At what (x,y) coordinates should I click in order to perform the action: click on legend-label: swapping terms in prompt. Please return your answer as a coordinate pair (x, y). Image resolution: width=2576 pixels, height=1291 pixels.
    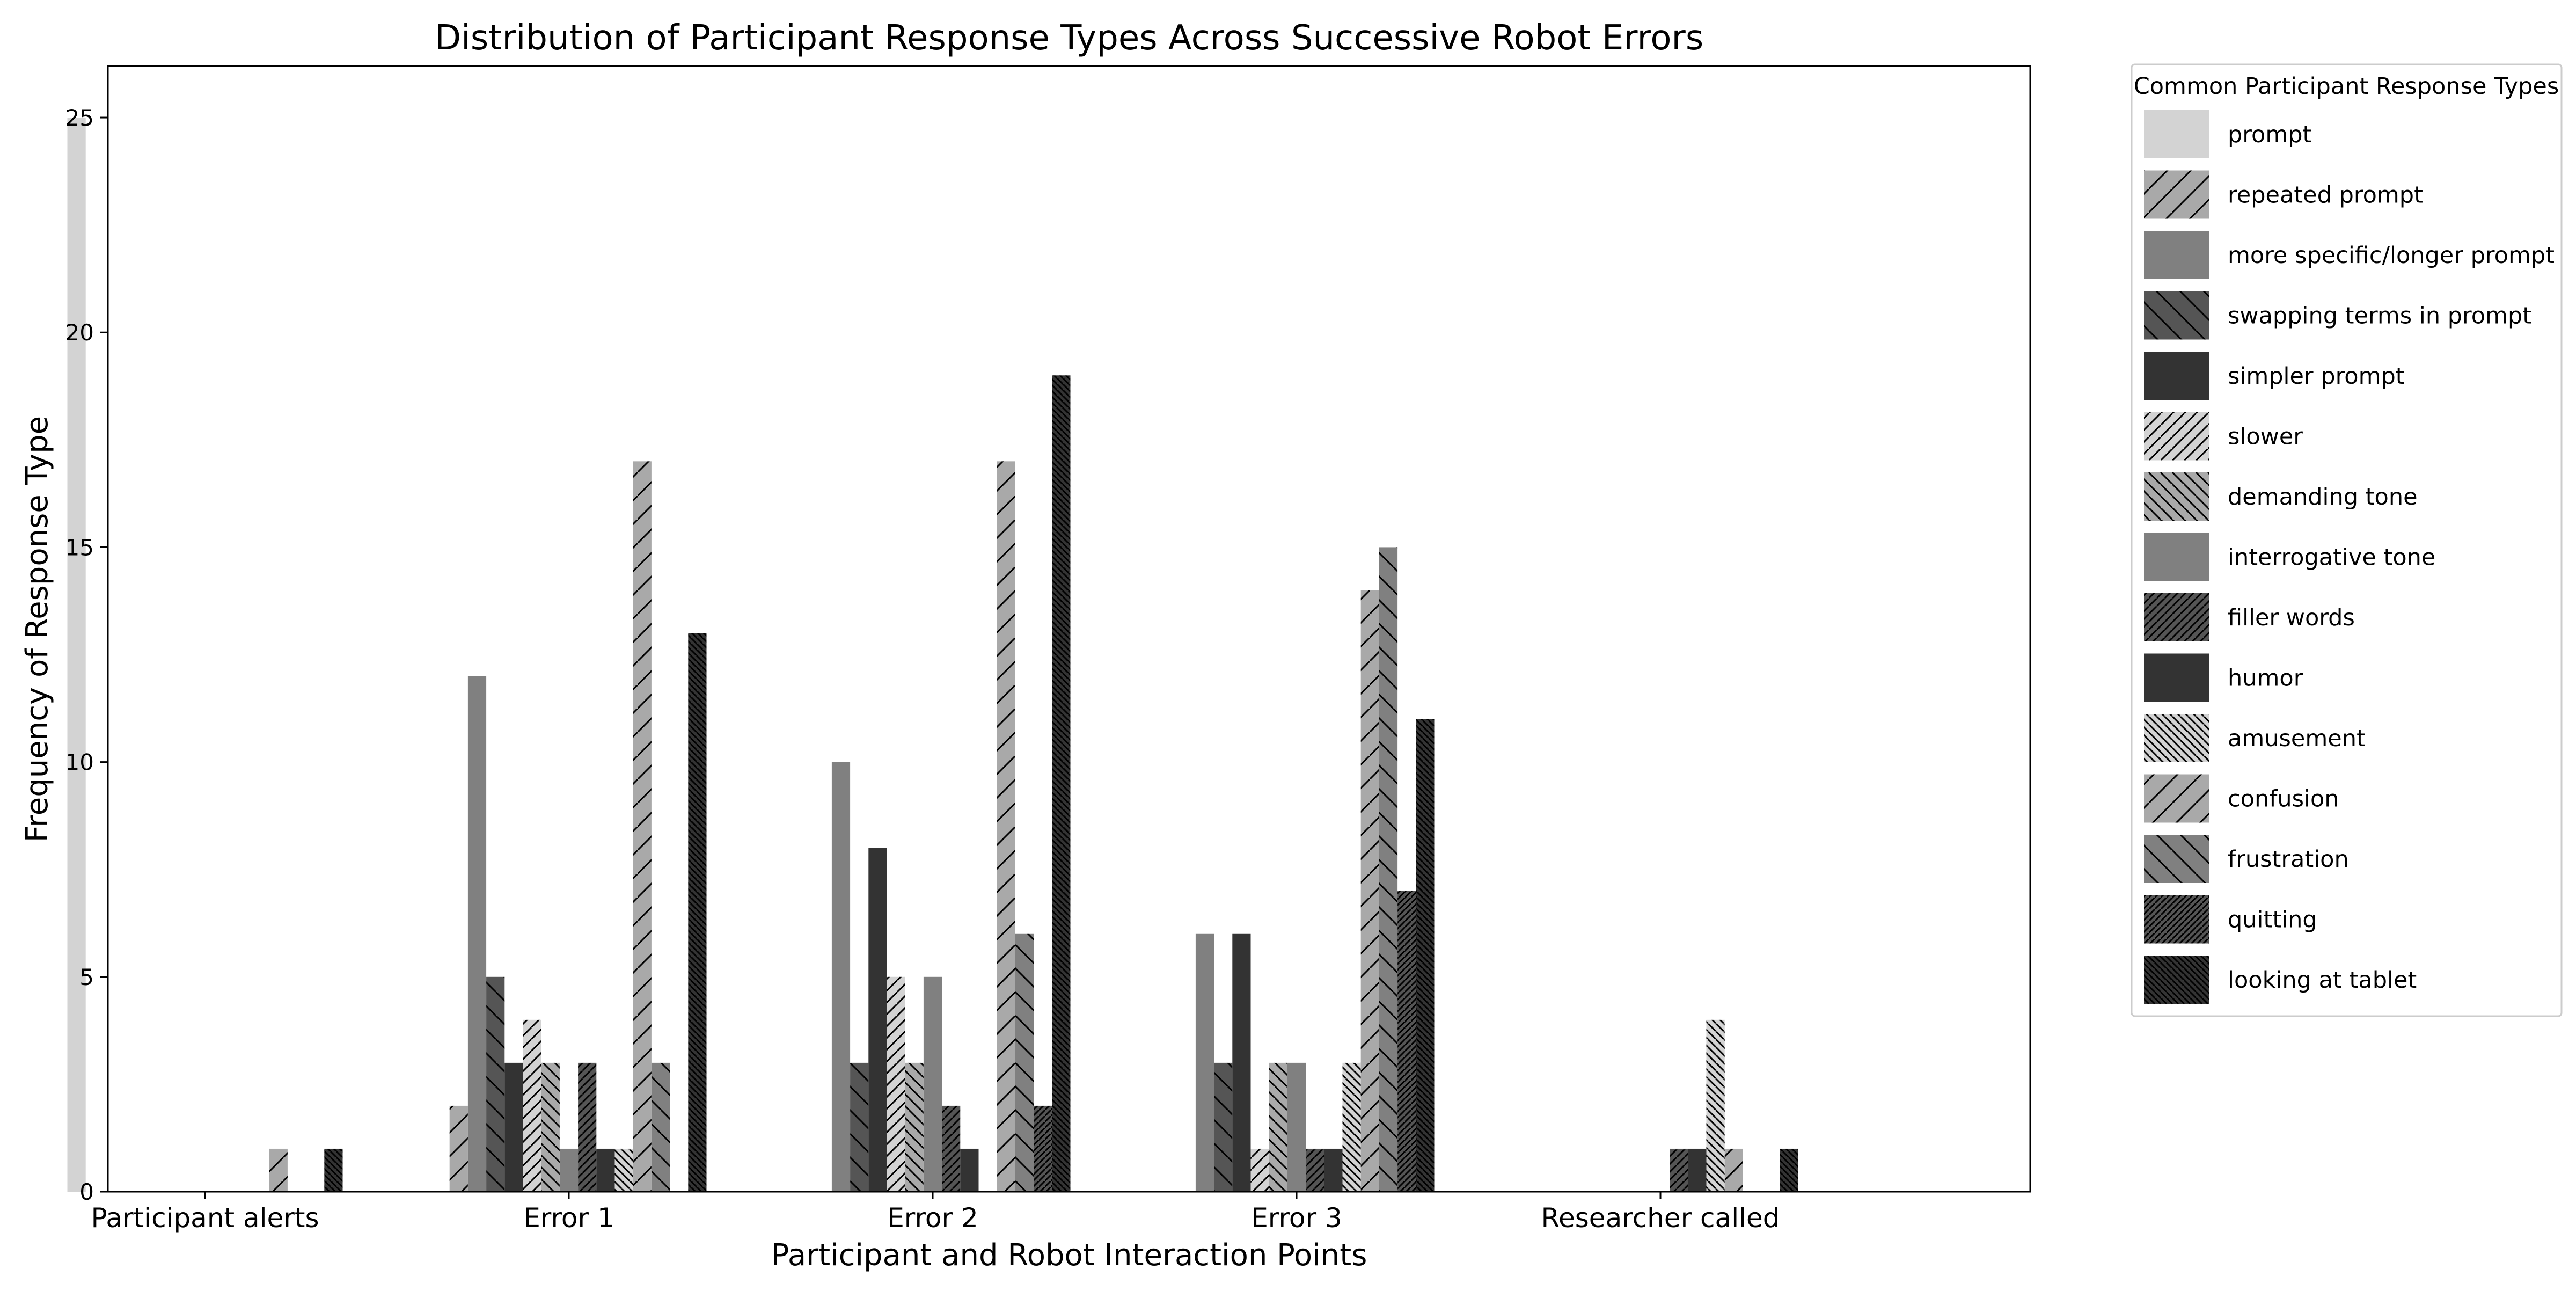
    Looking at the image, I should click on (2379, 316).